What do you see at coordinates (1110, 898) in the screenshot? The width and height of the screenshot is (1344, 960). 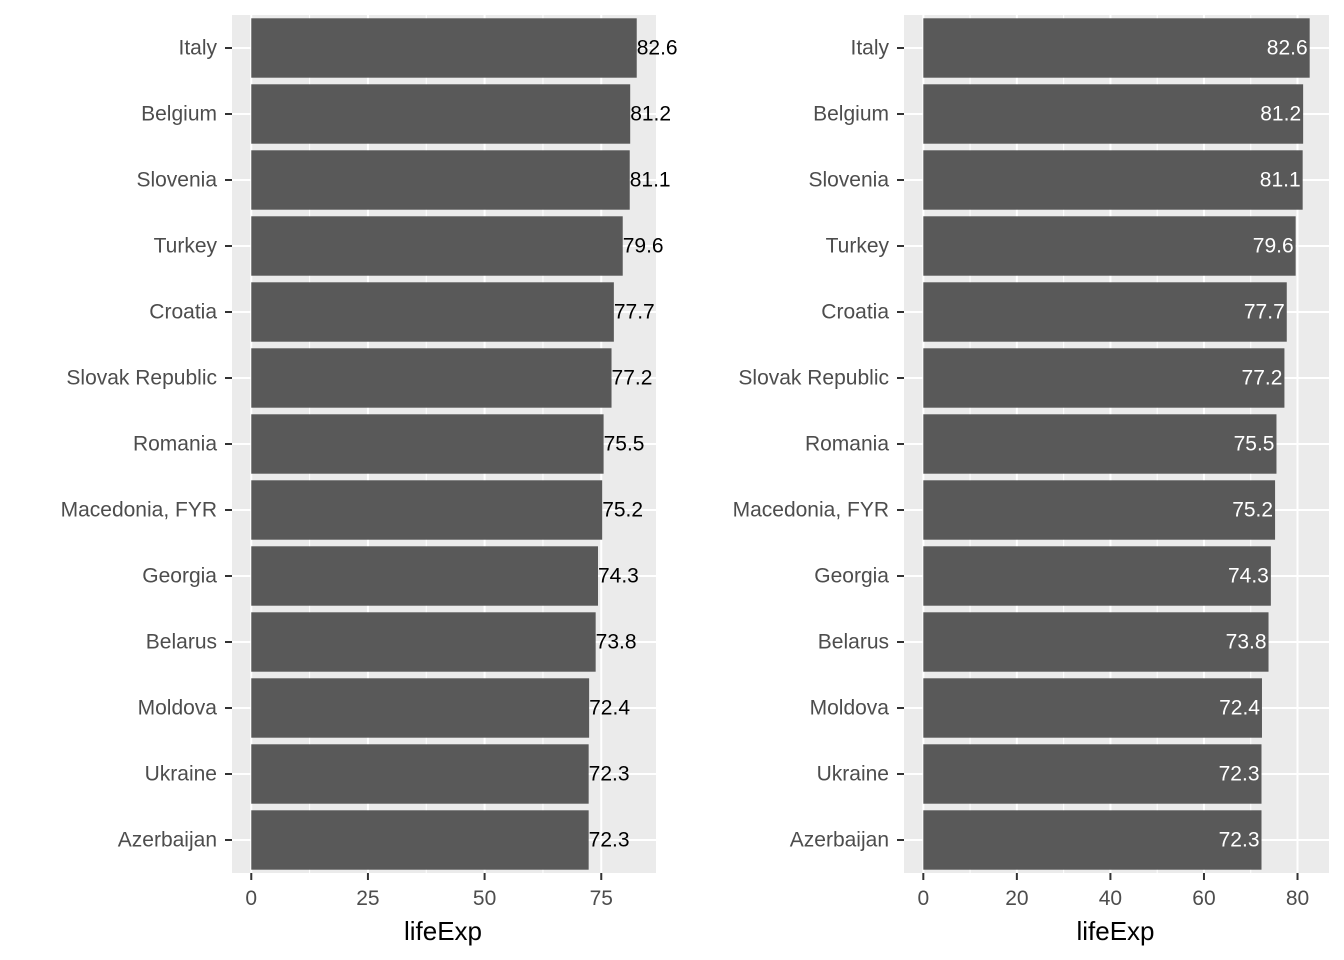 I see `x-tick-label: 40` at bounding box center [1110, 898].